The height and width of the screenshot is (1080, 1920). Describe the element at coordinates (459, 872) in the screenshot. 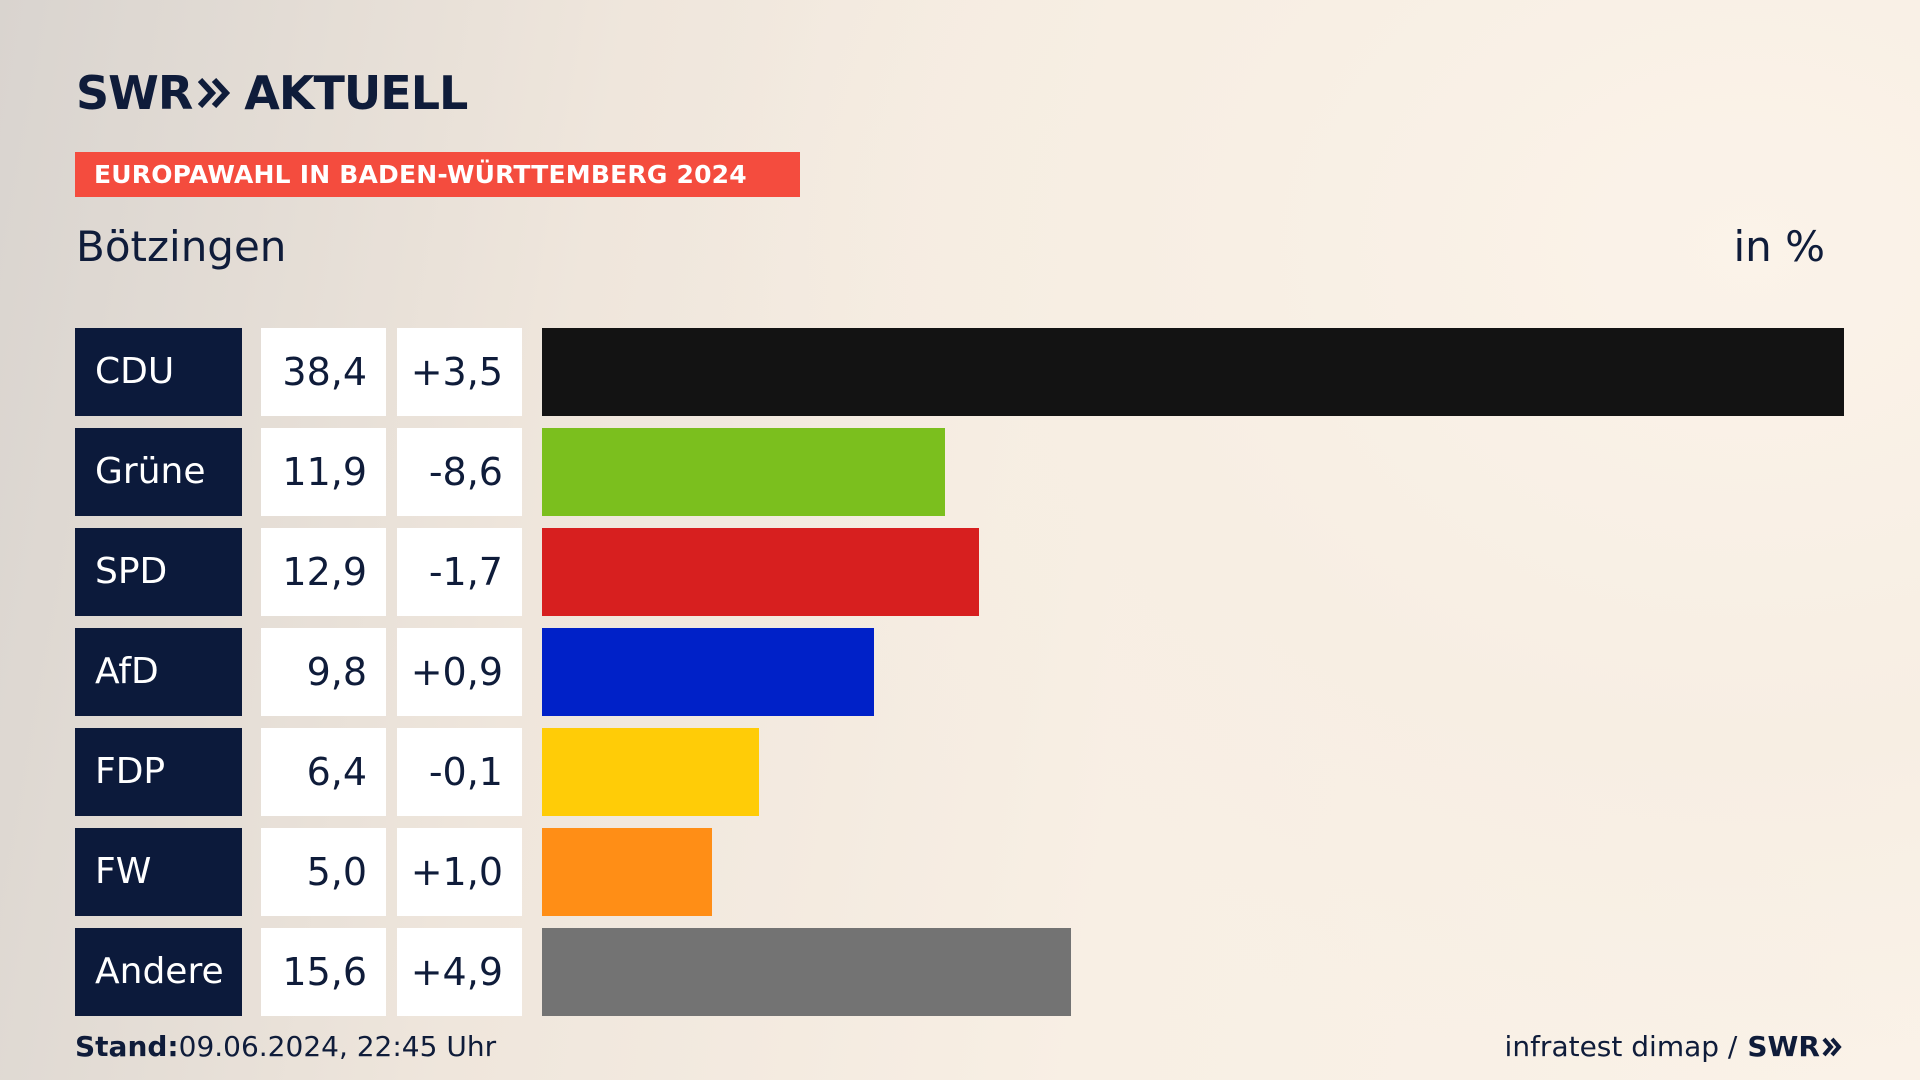

I see `change-label: +1,0` at that location.